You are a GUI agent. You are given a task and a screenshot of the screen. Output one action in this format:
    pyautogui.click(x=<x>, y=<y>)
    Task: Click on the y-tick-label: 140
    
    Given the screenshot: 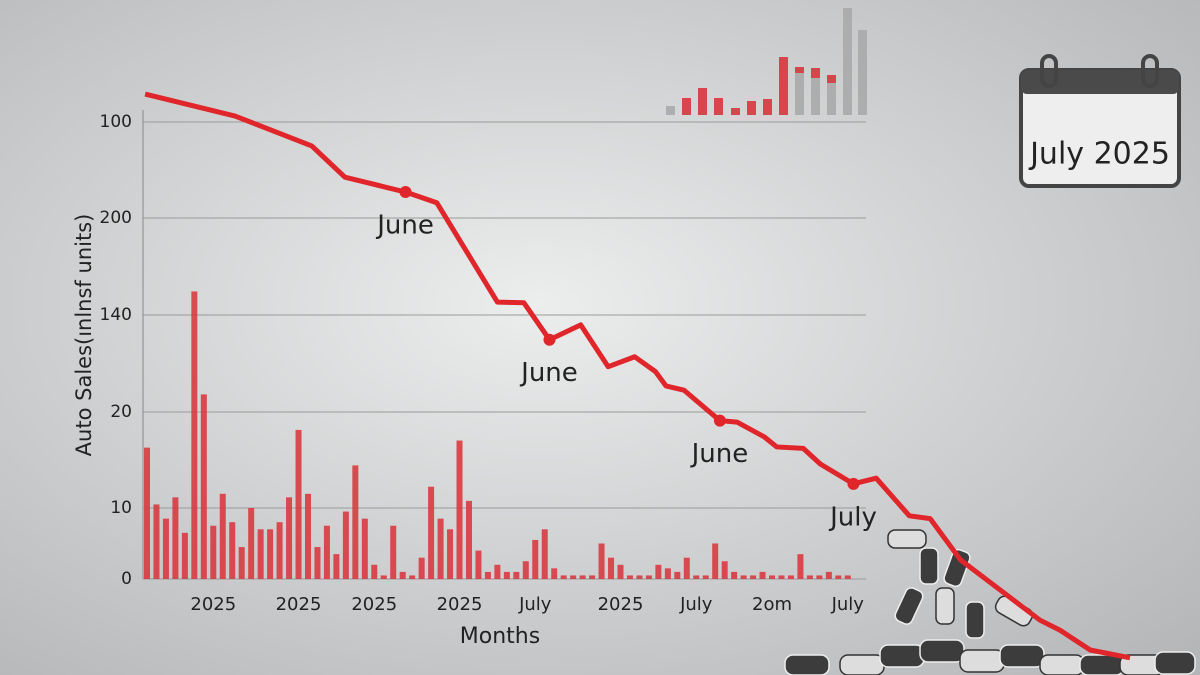 What is the action you would take?
    pyautogui.click(x=116, y=315)
    